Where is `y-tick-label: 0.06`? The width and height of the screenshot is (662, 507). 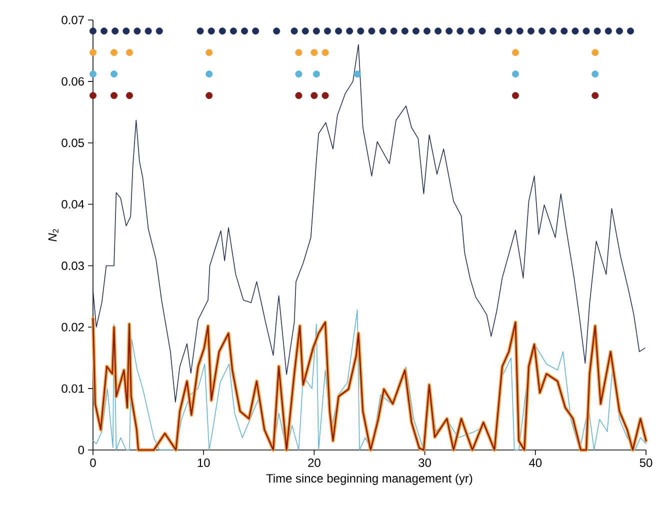 y-tick-label: 0.06 is located at coordinates (73, 81).